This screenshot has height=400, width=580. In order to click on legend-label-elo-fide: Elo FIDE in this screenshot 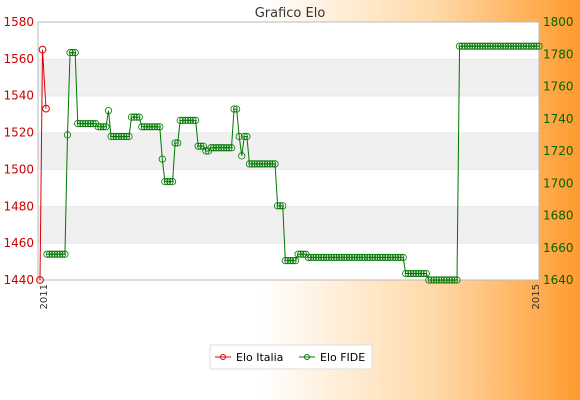, I will do `click(342, 357)`.